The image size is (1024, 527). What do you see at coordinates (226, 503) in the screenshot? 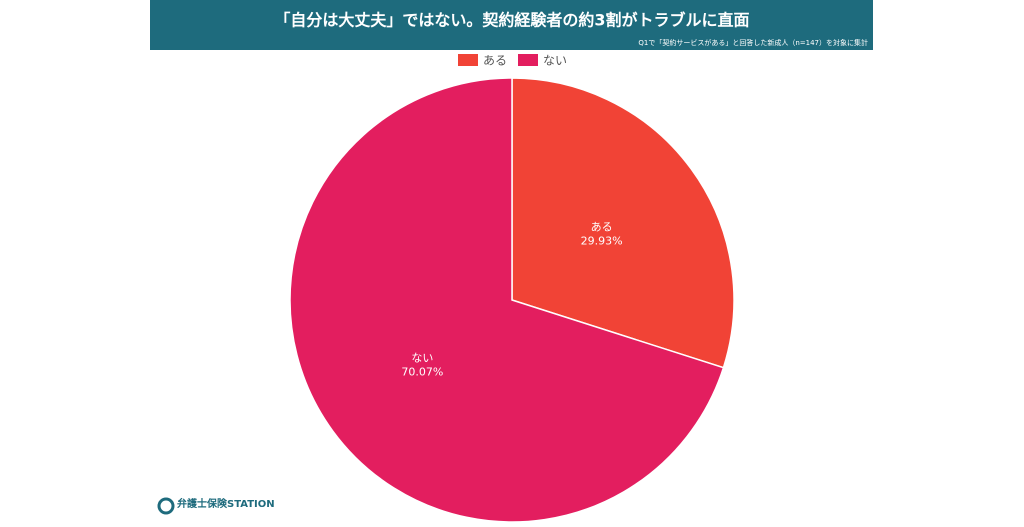
I see `logo-text: 弁護士保険STATION` at bounding box center [226, 503].